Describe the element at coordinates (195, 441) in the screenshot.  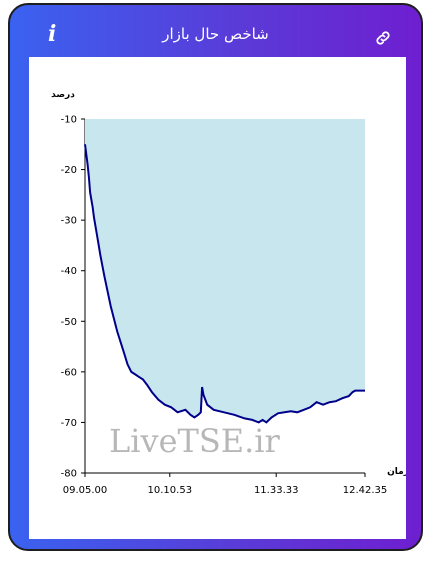
I see `watermark-text: LiveTSE.ir` at that location.